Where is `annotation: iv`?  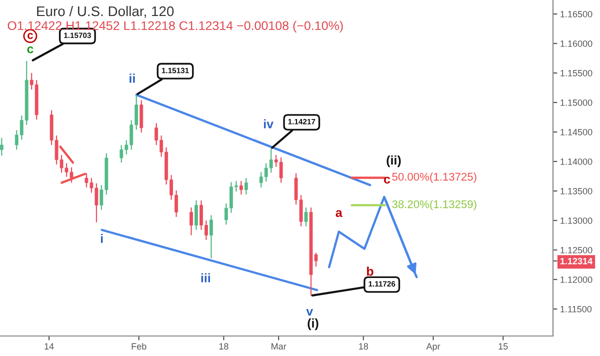
annotation: iv is located at coordinates (269, 123).